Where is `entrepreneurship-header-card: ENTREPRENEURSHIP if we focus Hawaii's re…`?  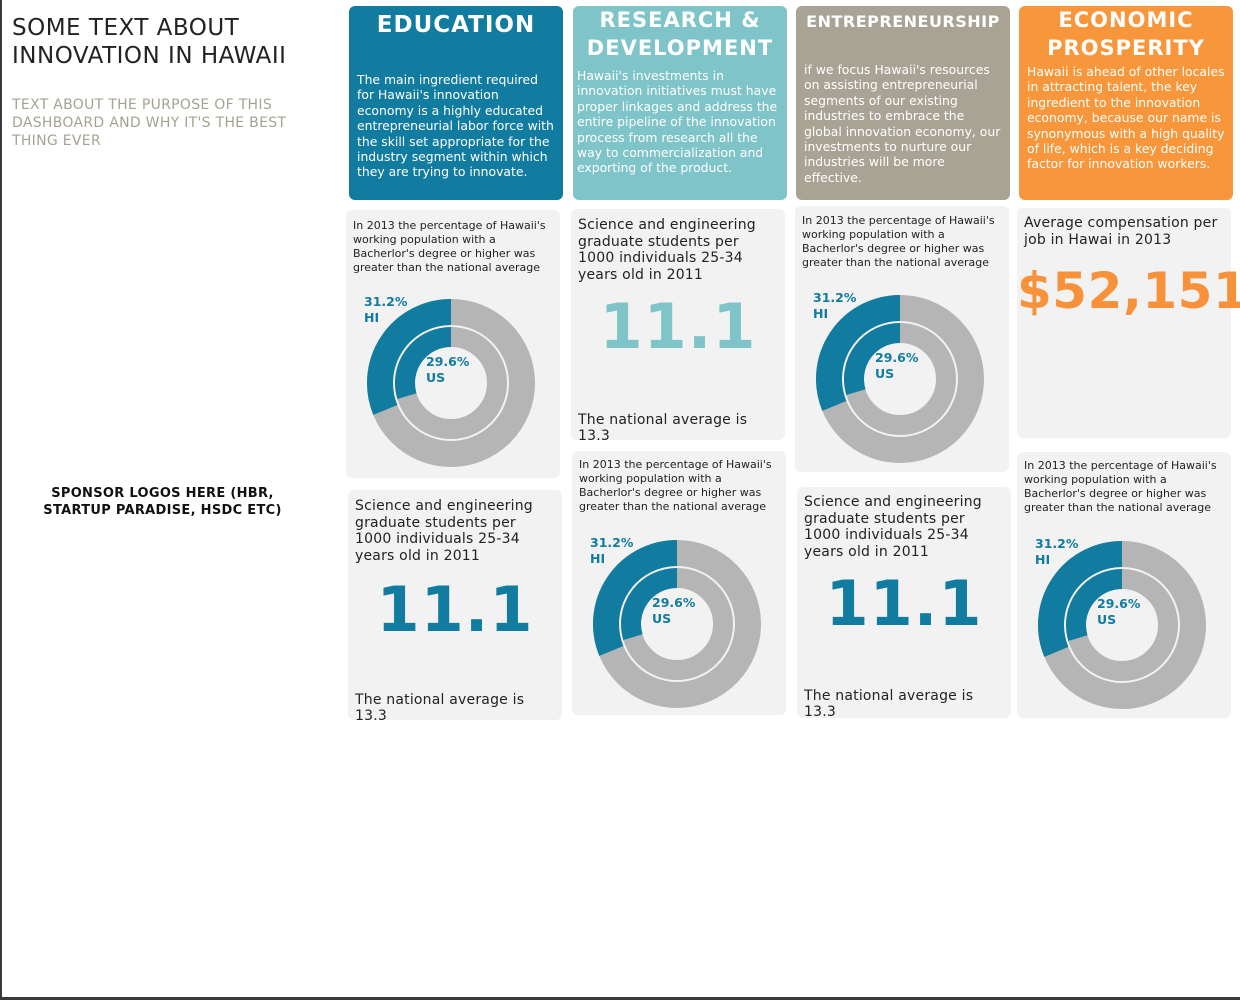
entrepreneurship-header-card: ENTREPRENEURSHIP if we focus Hawaii's re… is located at coordinates (903, 103).